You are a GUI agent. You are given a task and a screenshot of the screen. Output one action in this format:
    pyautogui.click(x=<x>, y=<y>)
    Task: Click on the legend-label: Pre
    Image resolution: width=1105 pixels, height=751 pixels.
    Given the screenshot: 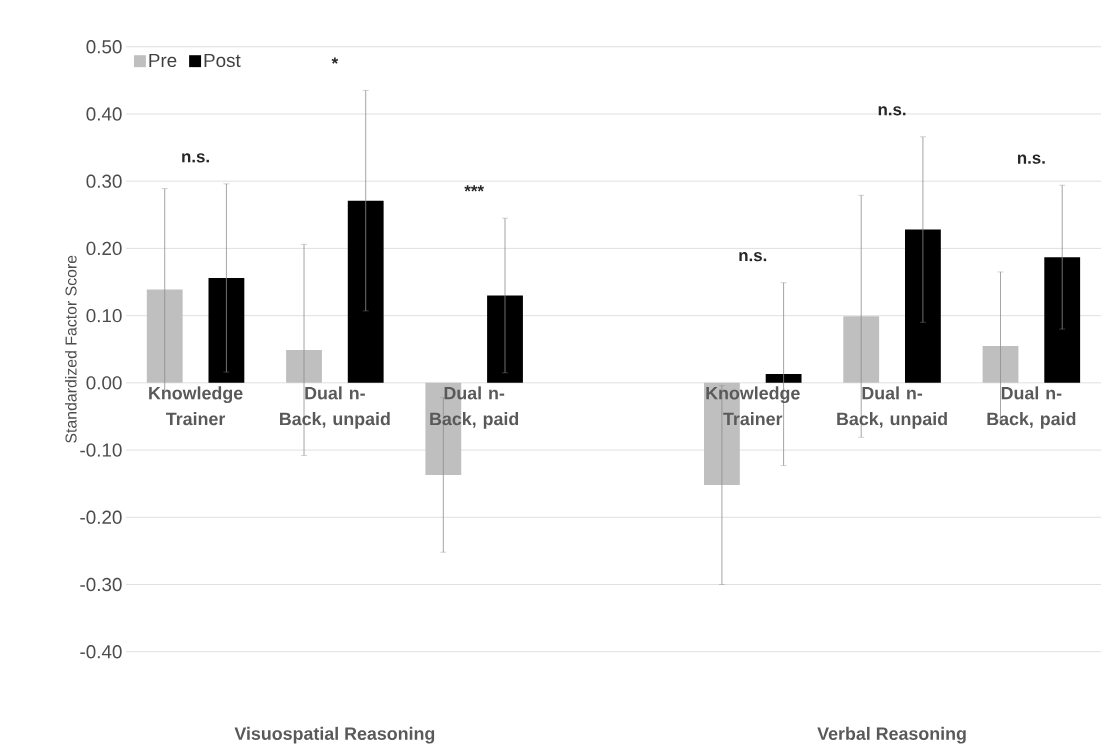 What is the action you would take?
    pyautogui.click(x=163, y=60)
    